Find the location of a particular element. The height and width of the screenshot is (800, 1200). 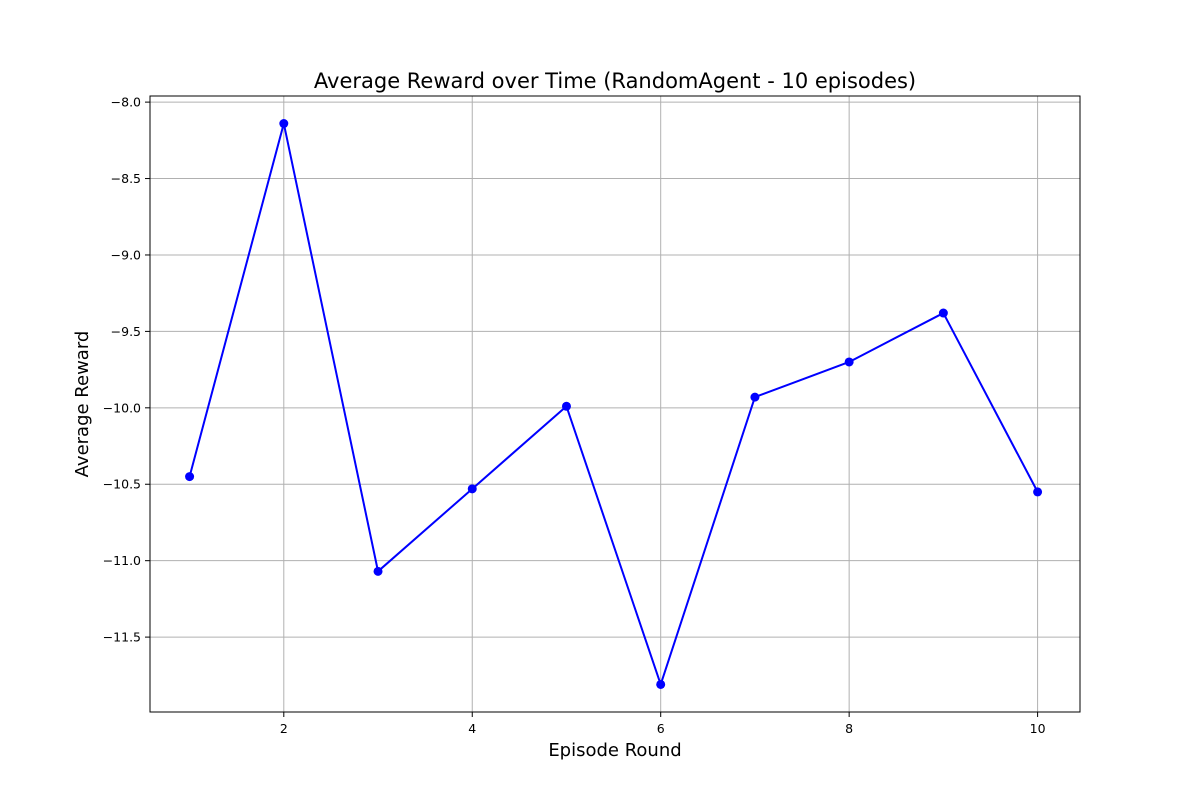

y-tick-label: −11.0 is located at coordinates (122, 560).